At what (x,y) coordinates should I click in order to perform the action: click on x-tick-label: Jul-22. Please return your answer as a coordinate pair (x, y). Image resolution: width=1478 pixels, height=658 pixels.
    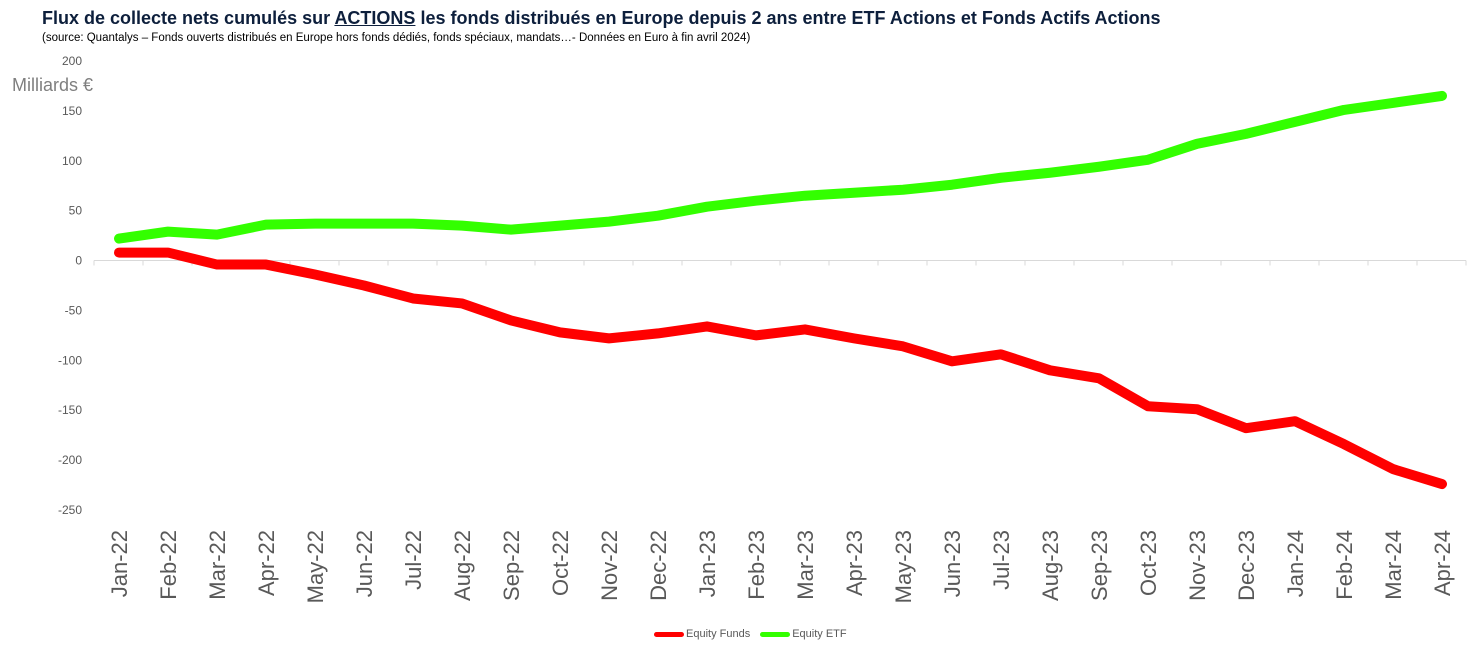
    Looking at the image, I should click on (413, 560).